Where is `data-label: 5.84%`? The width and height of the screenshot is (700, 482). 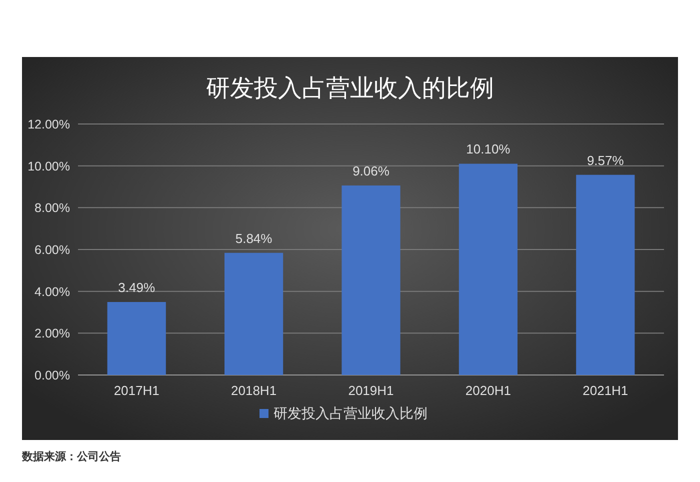
data-label: 5.84% is located at coordinates (254, 238).